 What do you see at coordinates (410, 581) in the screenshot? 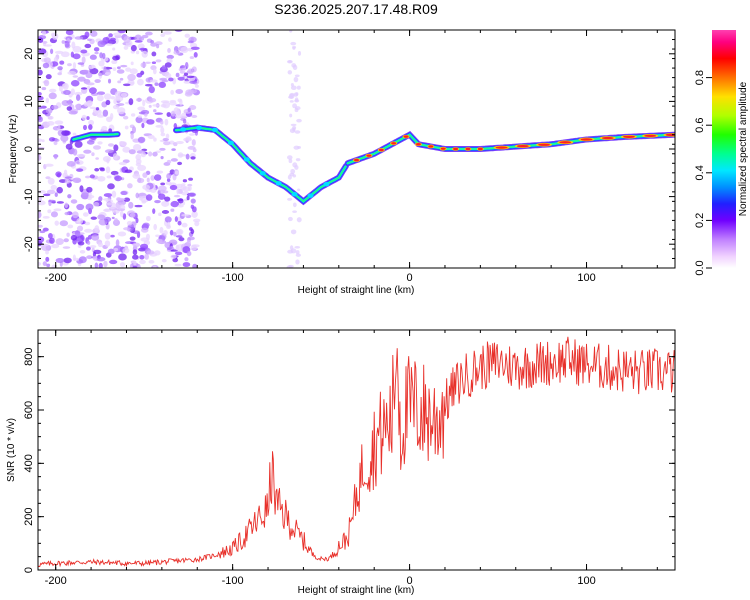
I see `x-tick-label: 0` at bounding box center [410, 581].